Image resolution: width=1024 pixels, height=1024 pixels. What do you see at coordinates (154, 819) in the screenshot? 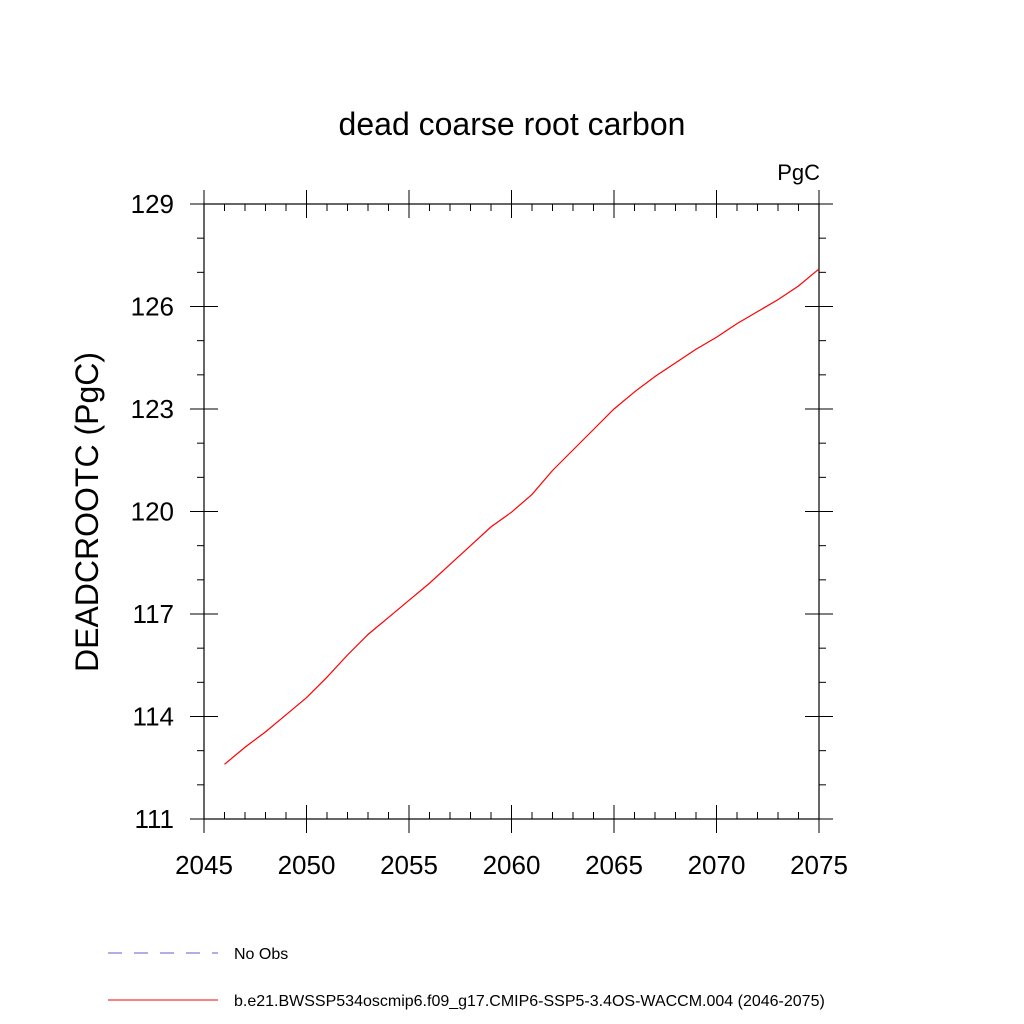
I see `y-tick-label: 111` at bounding box center [154, 819].